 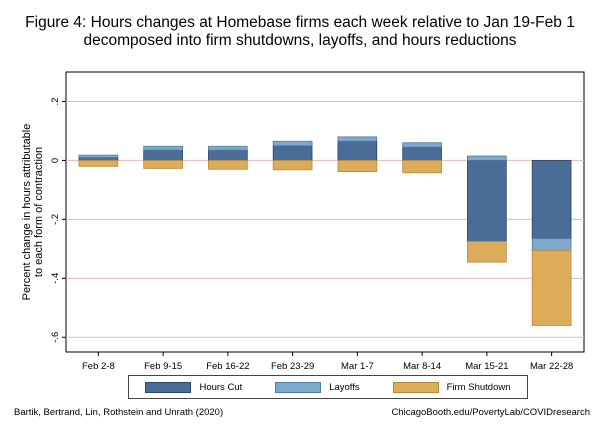 I want to click on legend-item-firm-shutdown: Firm Shutdown, so click(x=451, y=387).